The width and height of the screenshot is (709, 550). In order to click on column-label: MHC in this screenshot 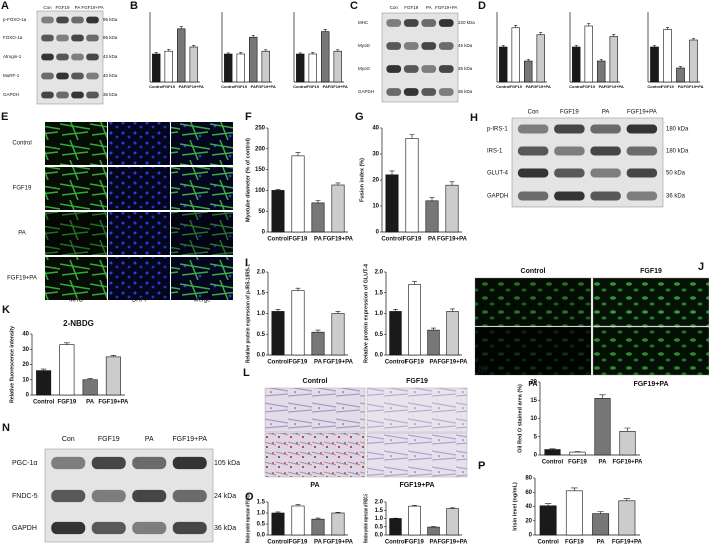, I will do `click(76, 301)`.